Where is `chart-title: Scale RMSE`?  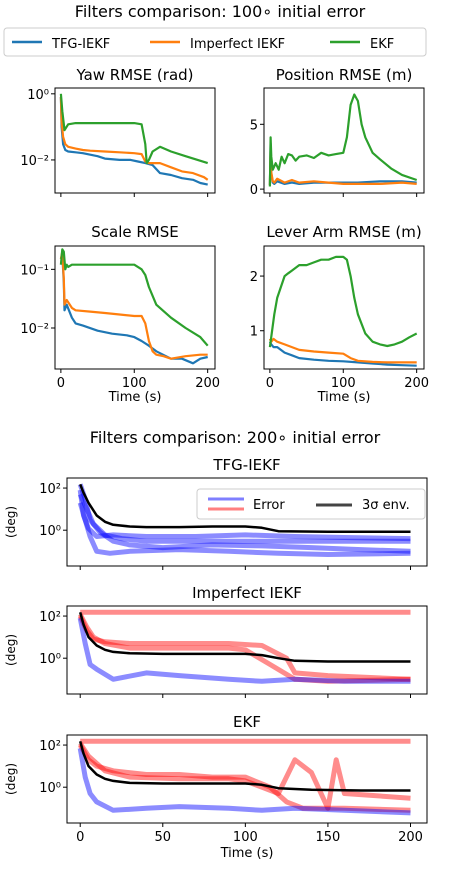
chart-title: Scale RMSE is located at coordinates (135, 232).